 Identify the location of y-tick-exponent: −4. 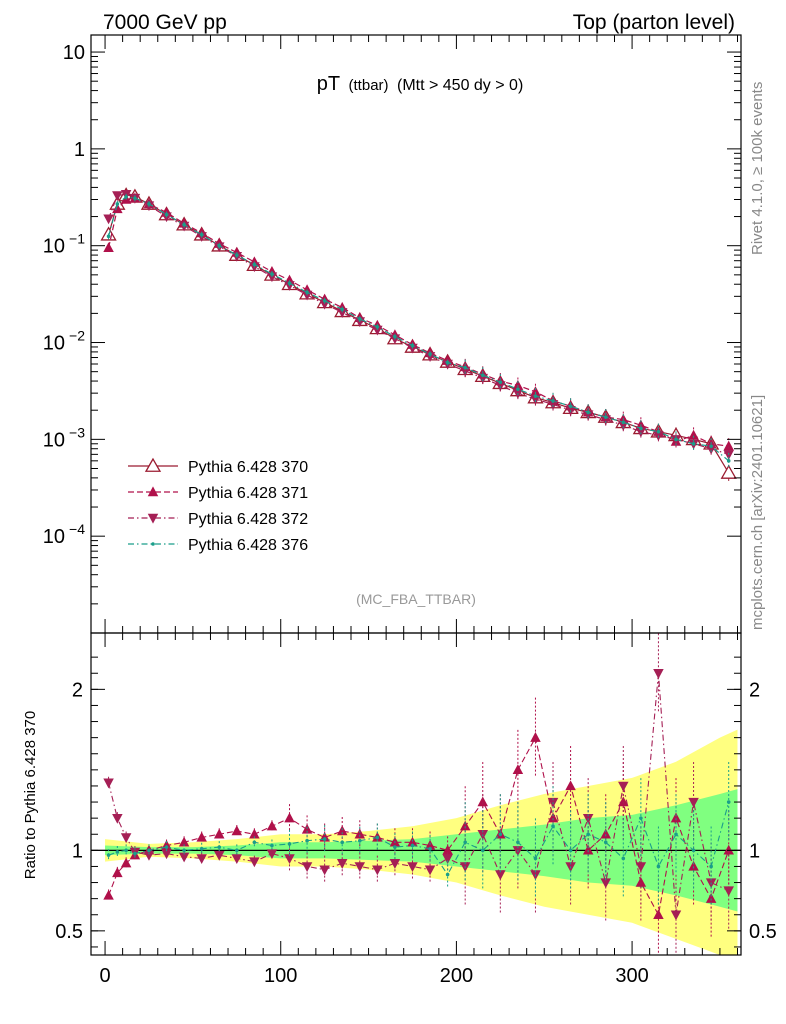
(77, 529).